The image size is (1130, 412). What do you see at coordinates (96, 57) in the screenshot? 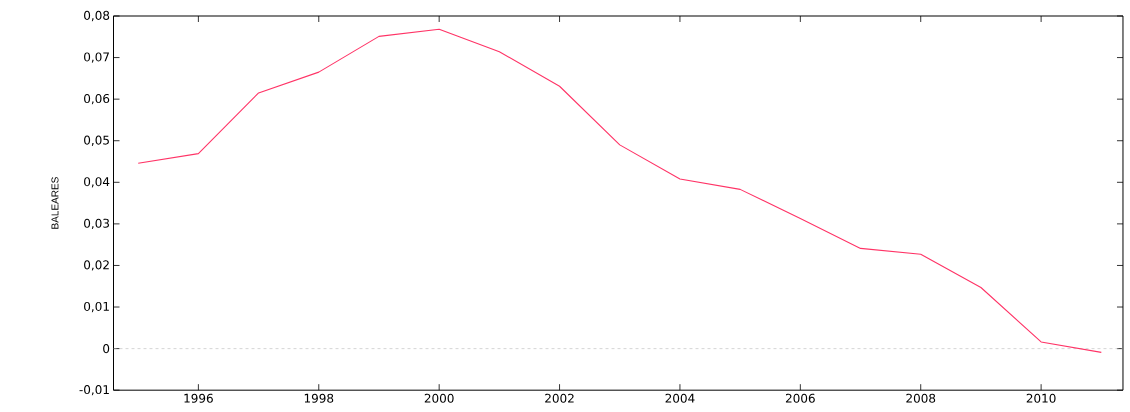
I see `y-tick-label: 0,07` at bounding box center [96, 57].